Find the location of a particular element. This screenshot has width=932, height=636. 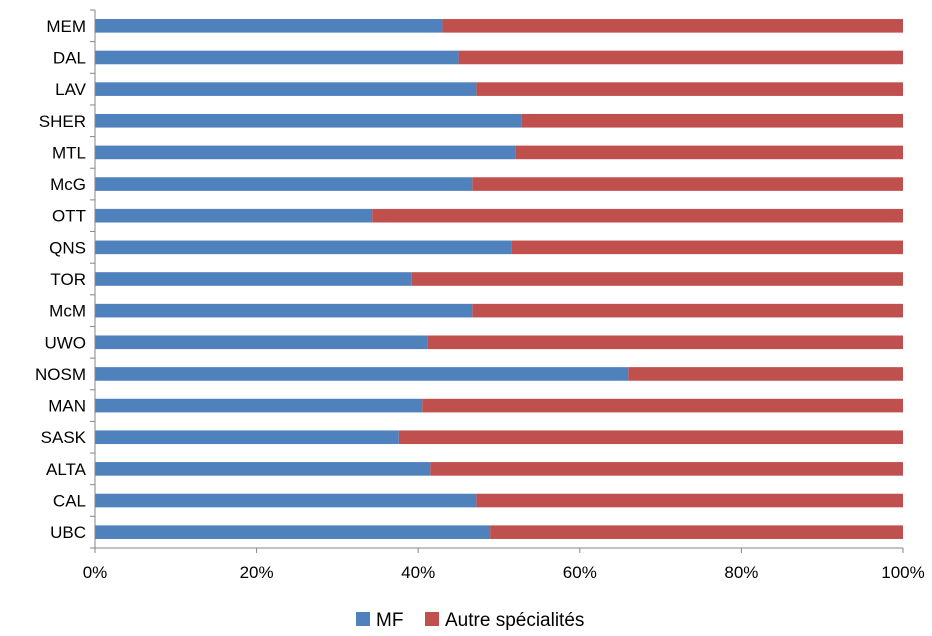

legend-swatch-mf is located at coordinates (363, 619).